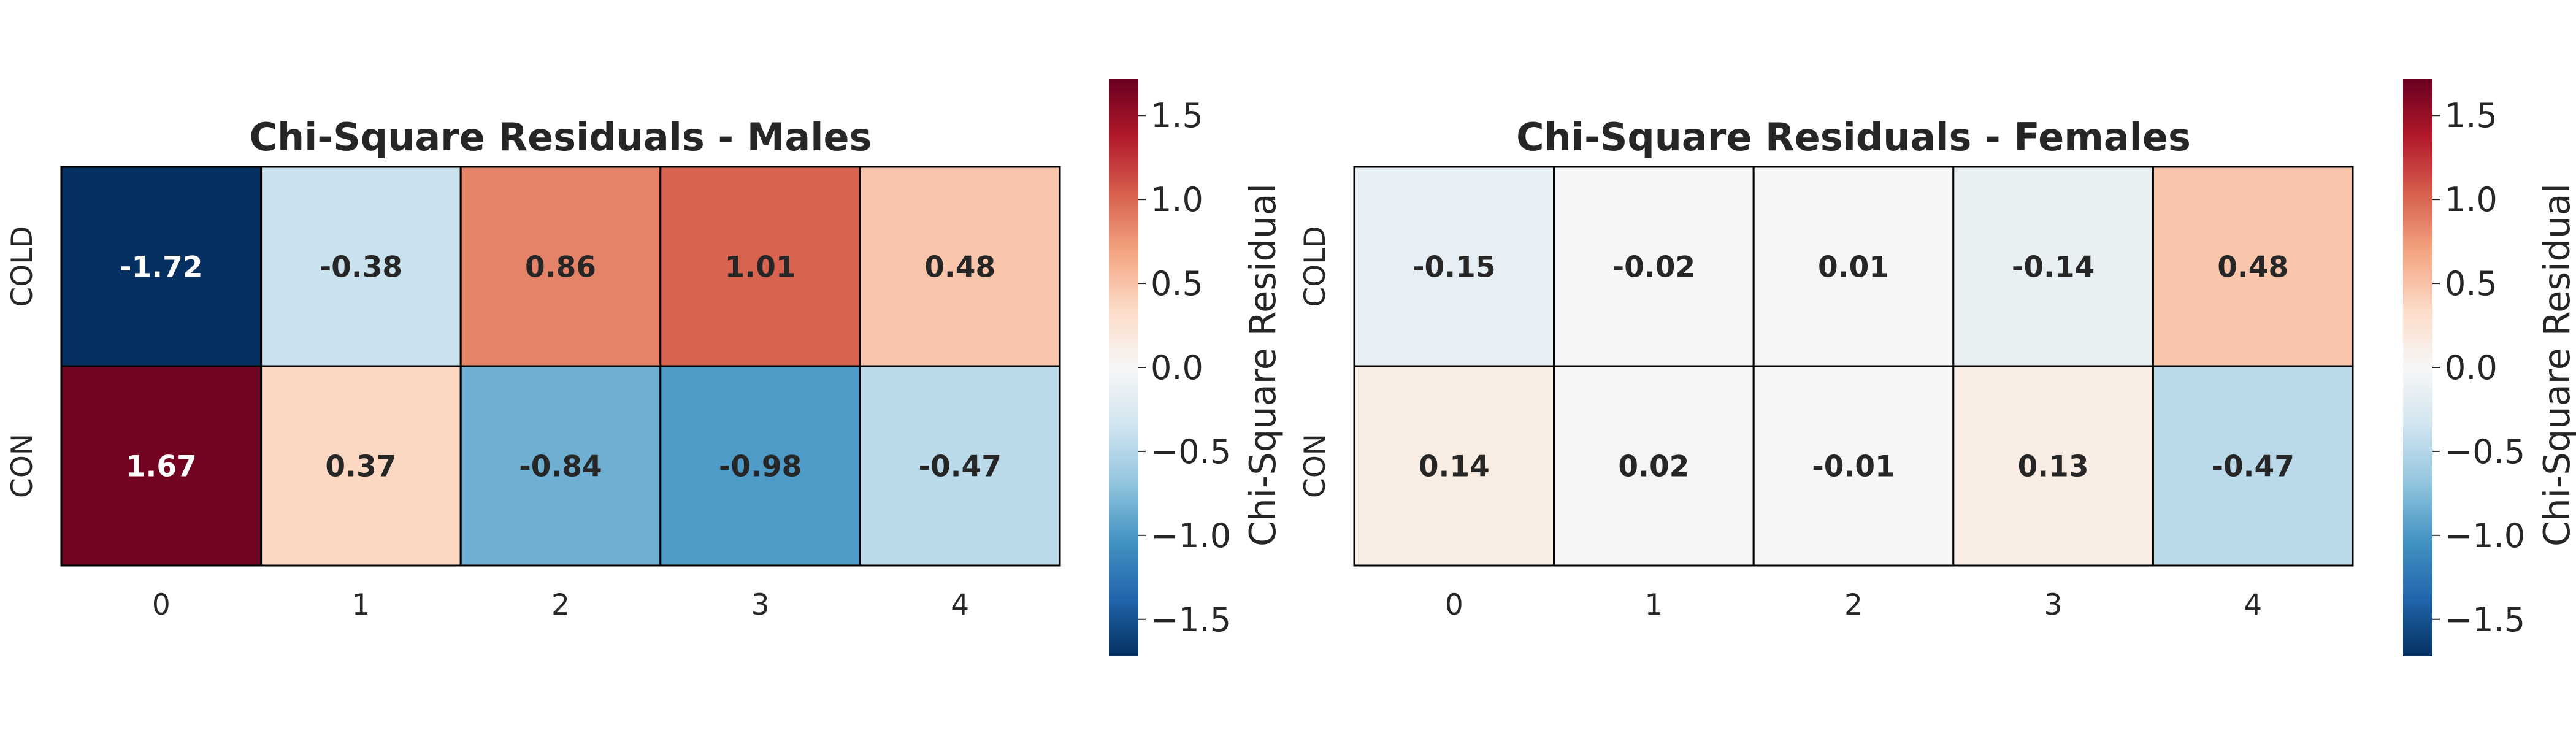 Image resolution: width=2576 pixels, height=736 pixels. I want to click on cell-value-label: -0.15, so click(1454, 268).